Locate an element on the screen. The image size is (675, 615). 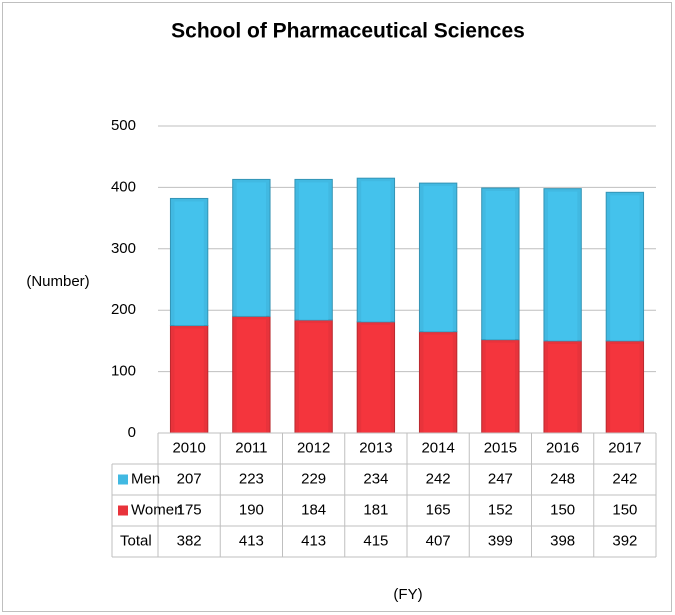
table-value: 247 is located at coordinates (500, 478).